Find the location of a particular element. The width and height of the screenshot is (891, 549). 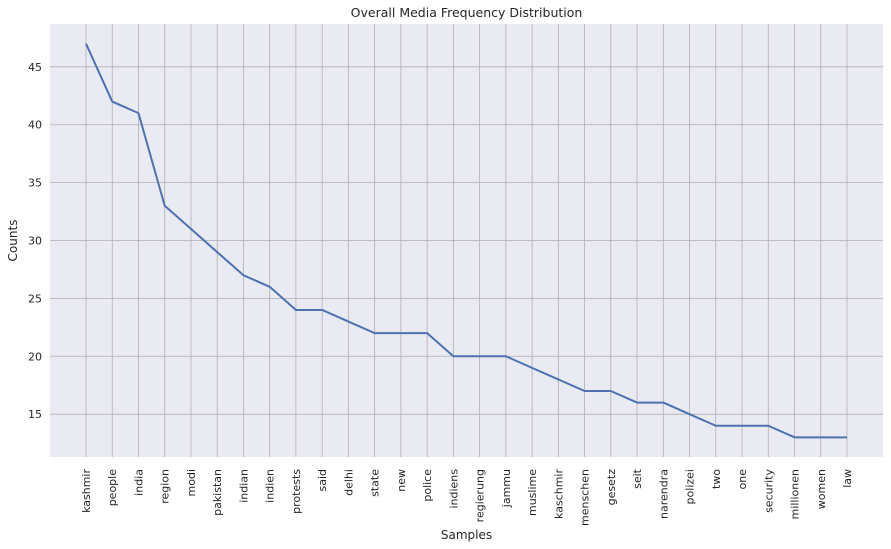

y-tick-label: 40 is located at coordinates (35, 125).